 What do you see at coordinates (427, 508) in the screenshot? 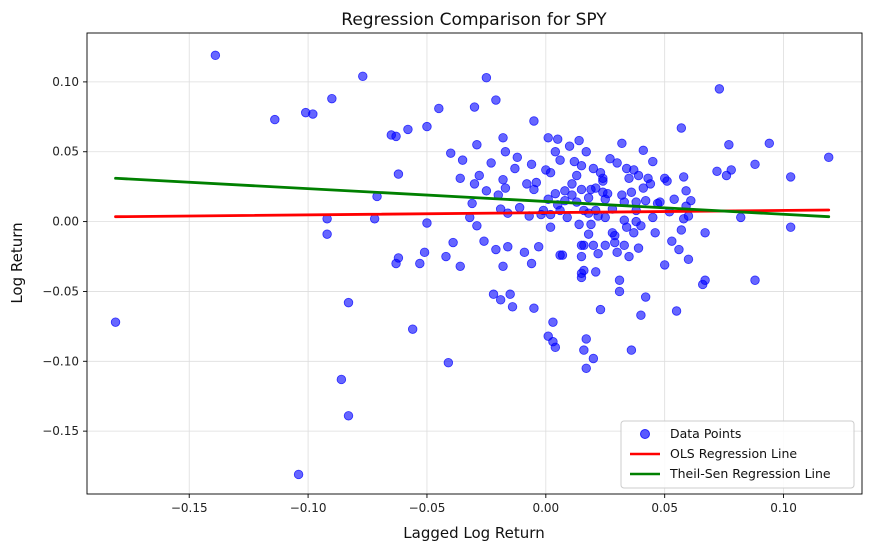
I see `x-tick-label: −0.05` at bounding box center [427, 508].